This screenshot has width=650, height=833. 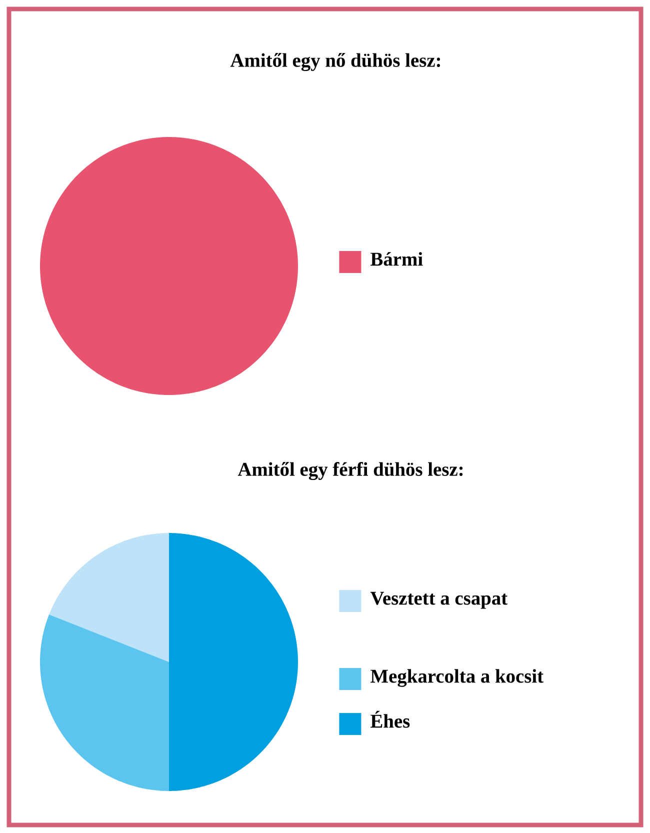 I want to click on chart-title: Amitől egy férfi dühös lesz:, so click(x=350, y=471).